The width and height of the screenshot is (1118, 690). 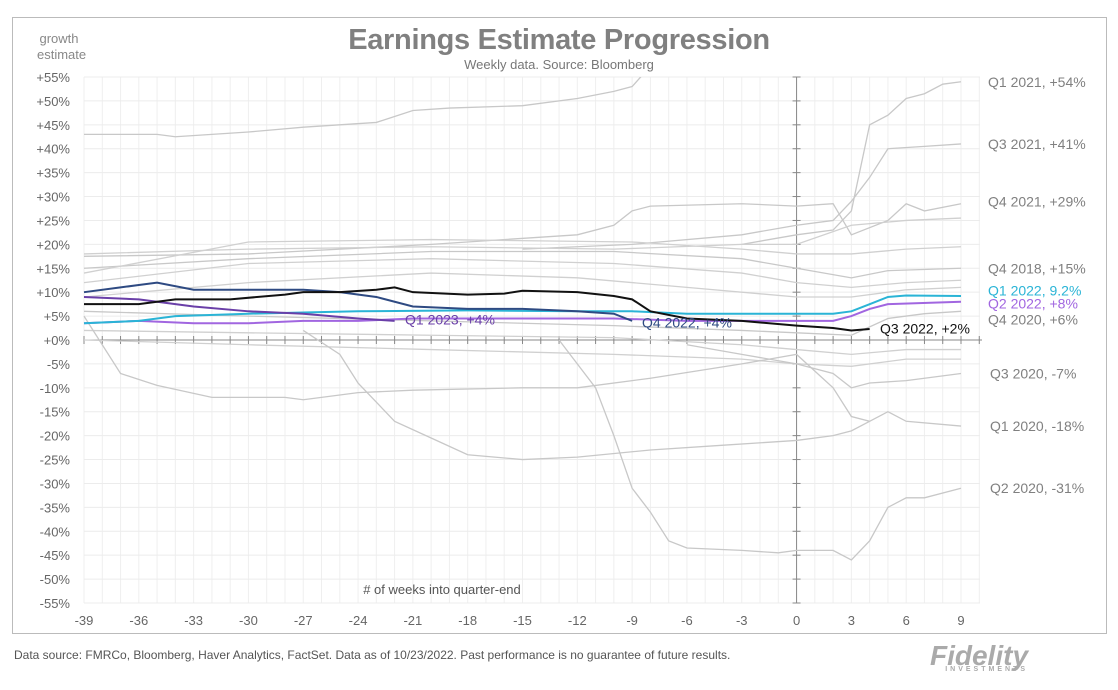 I want to click on y-tick-label: -40%, so click(x=55, y=531).